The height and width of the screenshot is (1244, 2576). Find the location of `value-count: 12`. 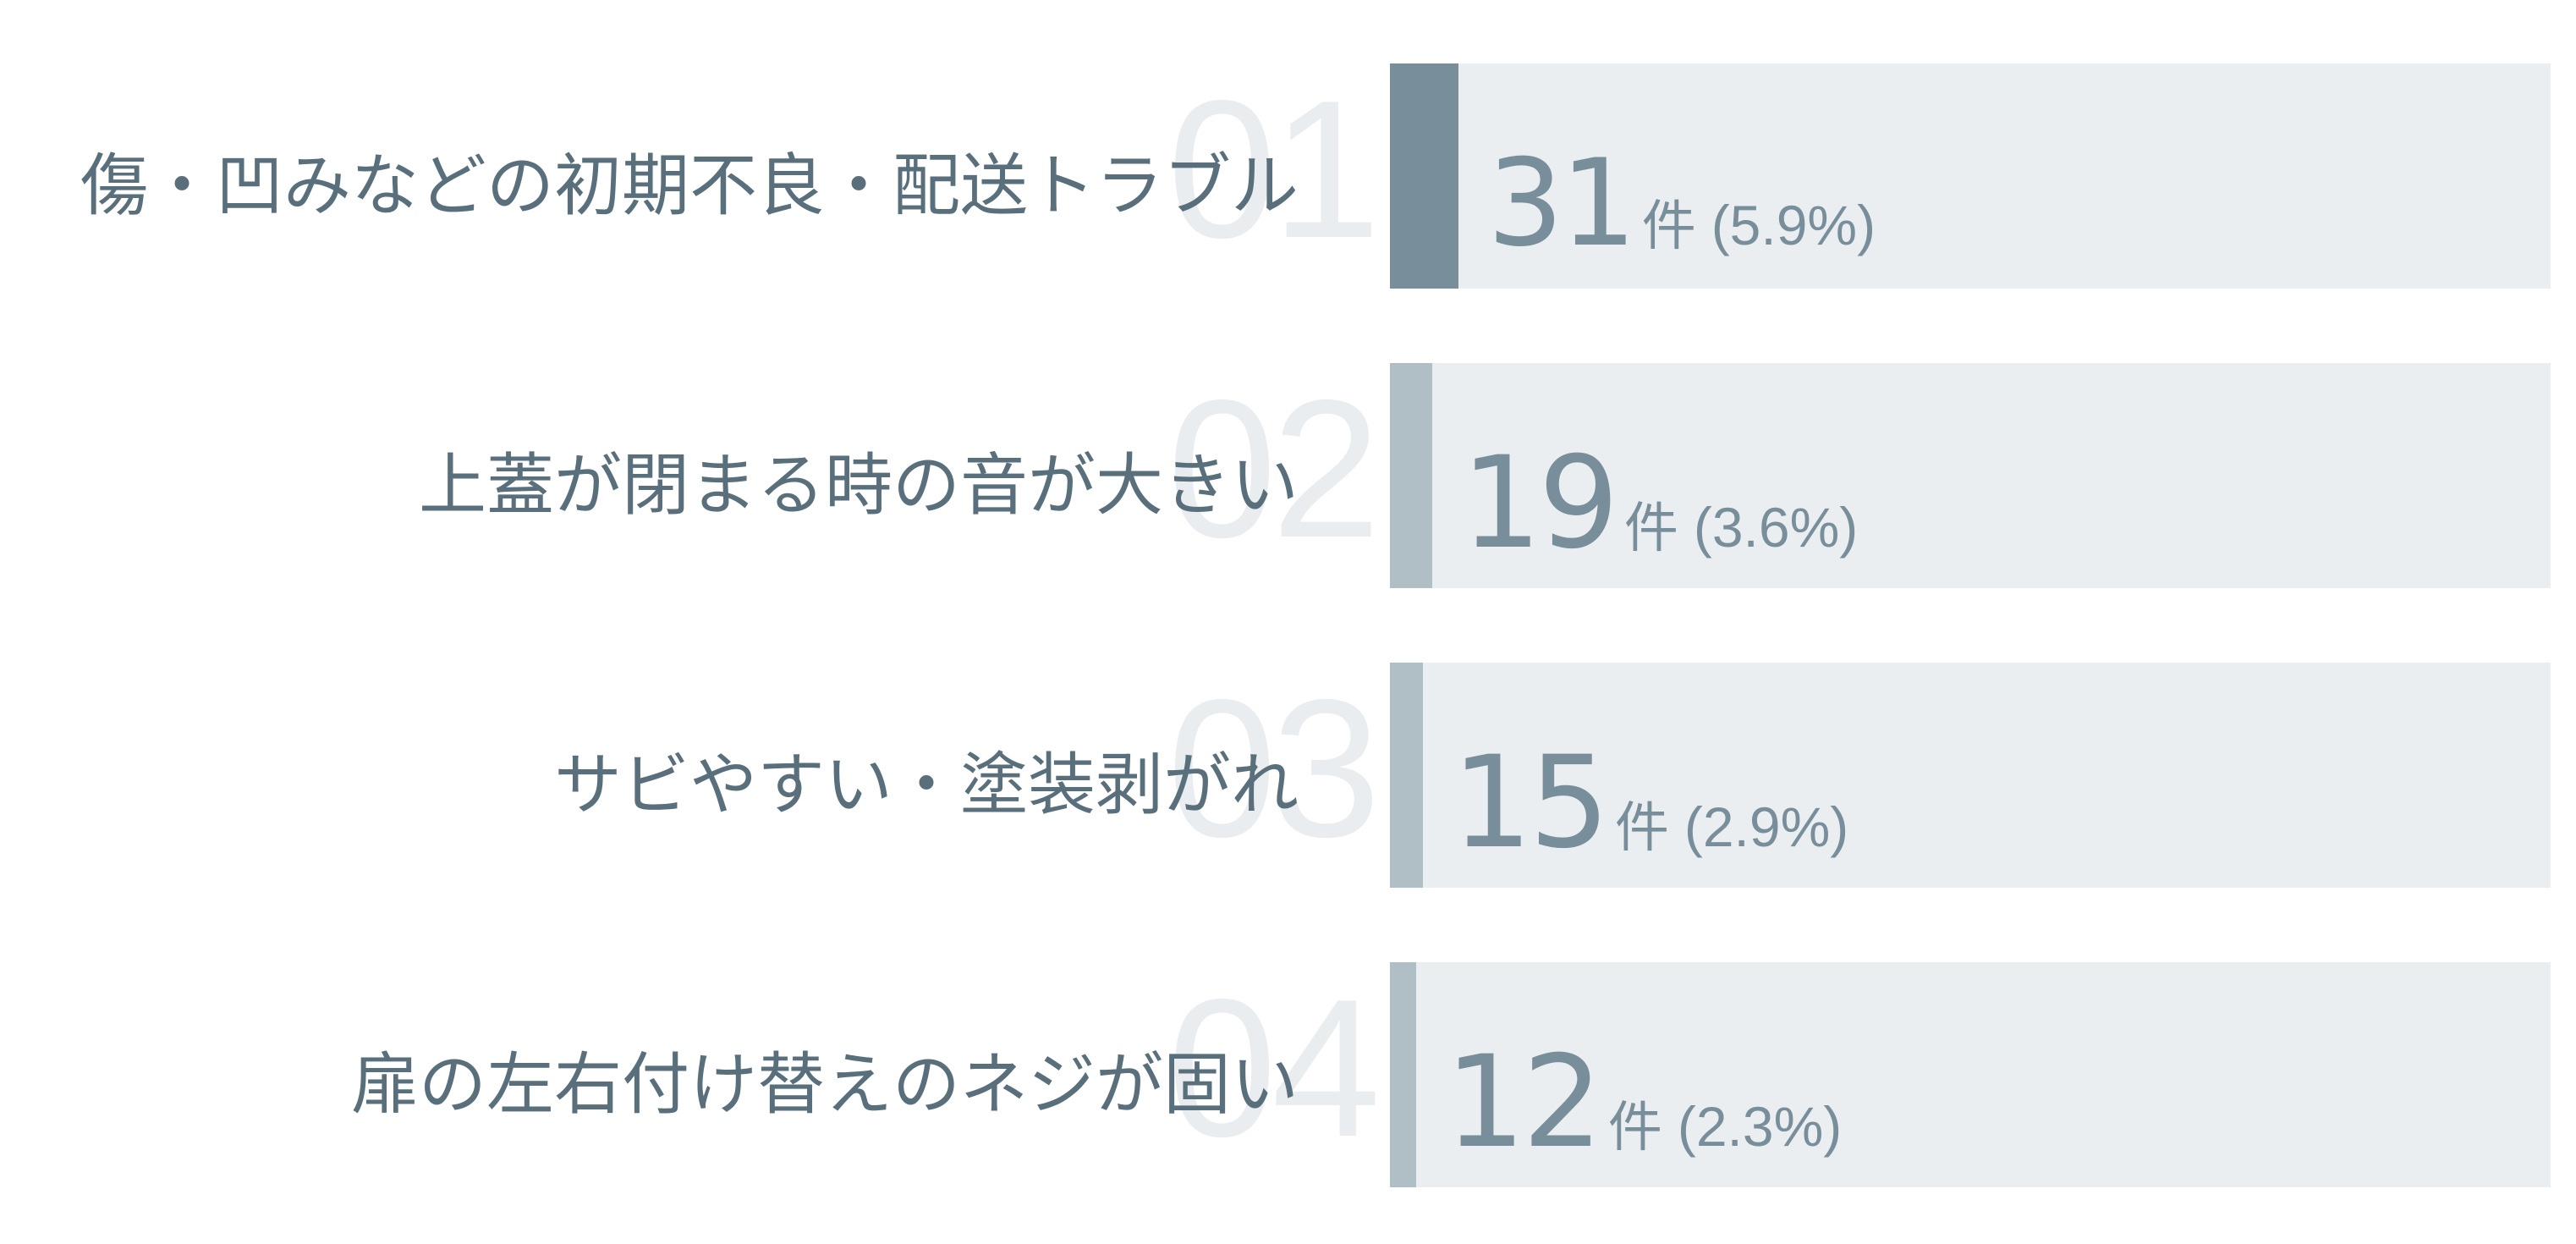

value-count: 12 is located at coordinates (1524, 1103).